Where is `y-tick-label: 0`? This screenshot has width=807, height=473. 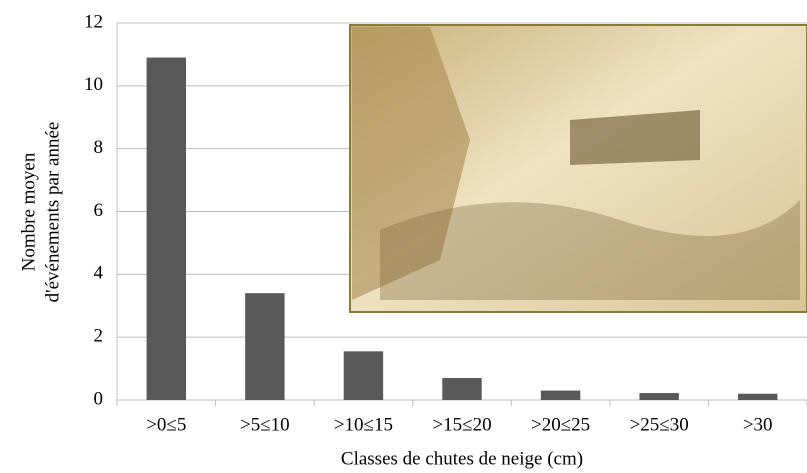 y-tick-label: 0 is located at coordinates (99, 398).